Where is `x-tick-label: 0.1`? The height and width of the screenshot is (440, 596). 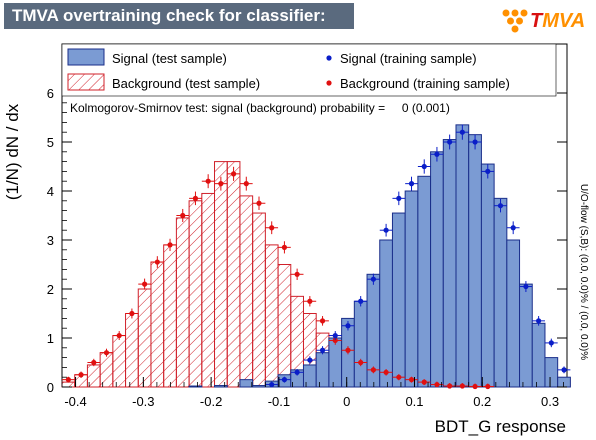 x-tick-label: 0.1 is located at coordinates (414, 401).